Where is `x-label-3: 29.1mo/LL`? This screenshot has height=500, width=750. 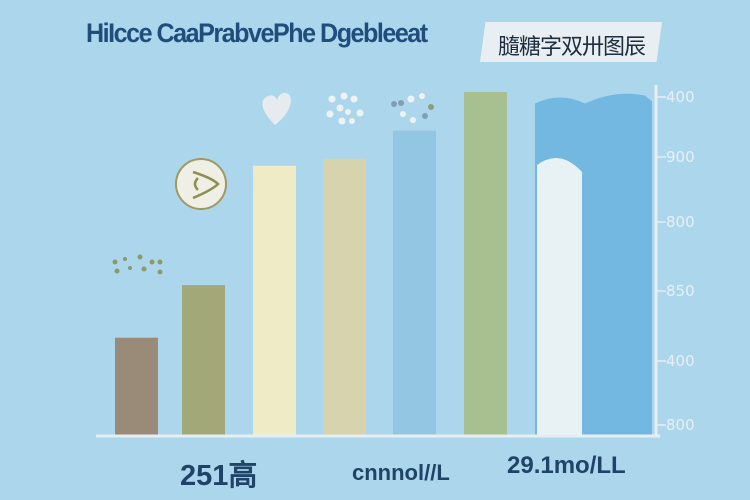 x-label-3: 29.1mo/LL is located at coordinates (566, 465).